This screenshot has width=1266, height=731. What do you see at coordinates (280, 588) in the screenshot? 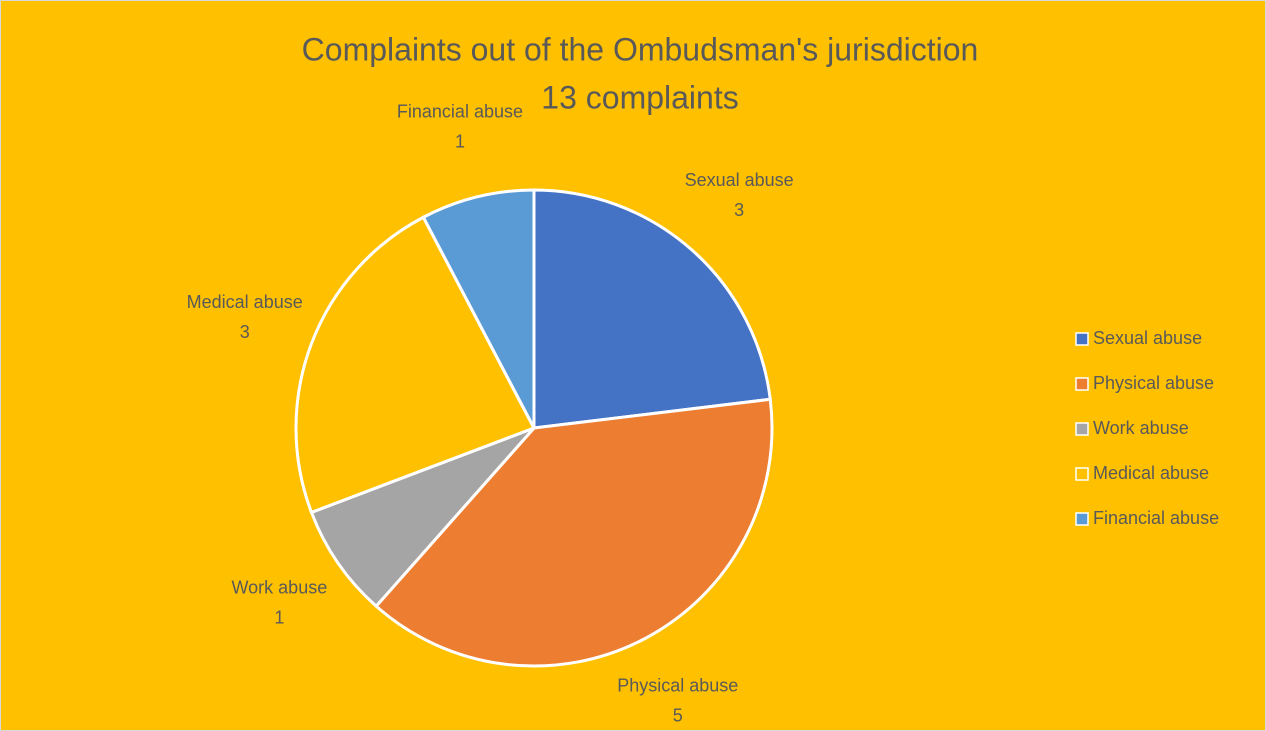
I see `data-label-name: Work abuse` at bounding box center [280, 588].